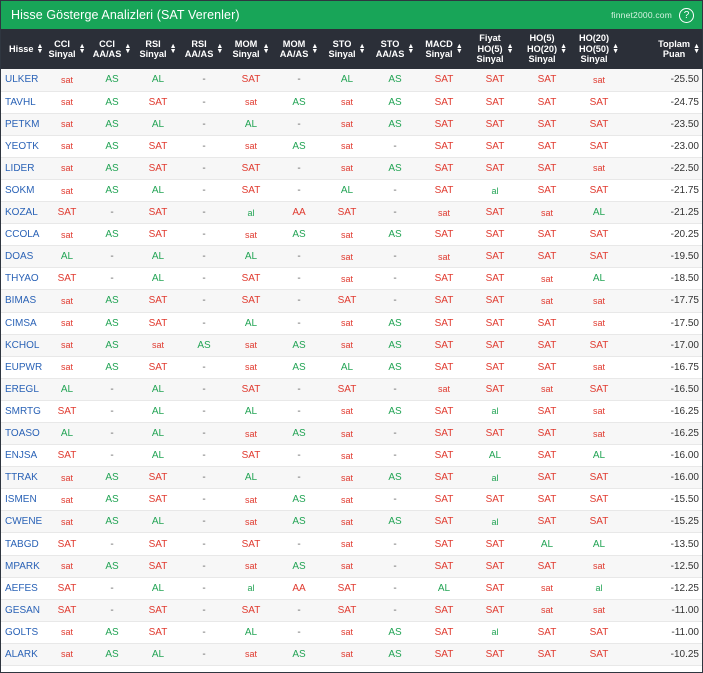 This screenshot has height=673, width=703. I want to click on ticker-link: CWENE, so click(24, 522).